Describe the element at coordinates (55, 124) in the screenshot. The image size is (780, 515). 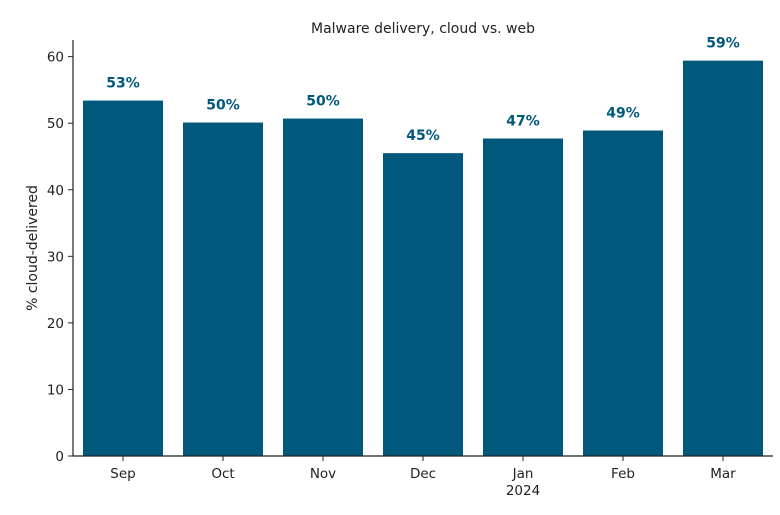
I see `y-tick-label-50: 50` at that location.